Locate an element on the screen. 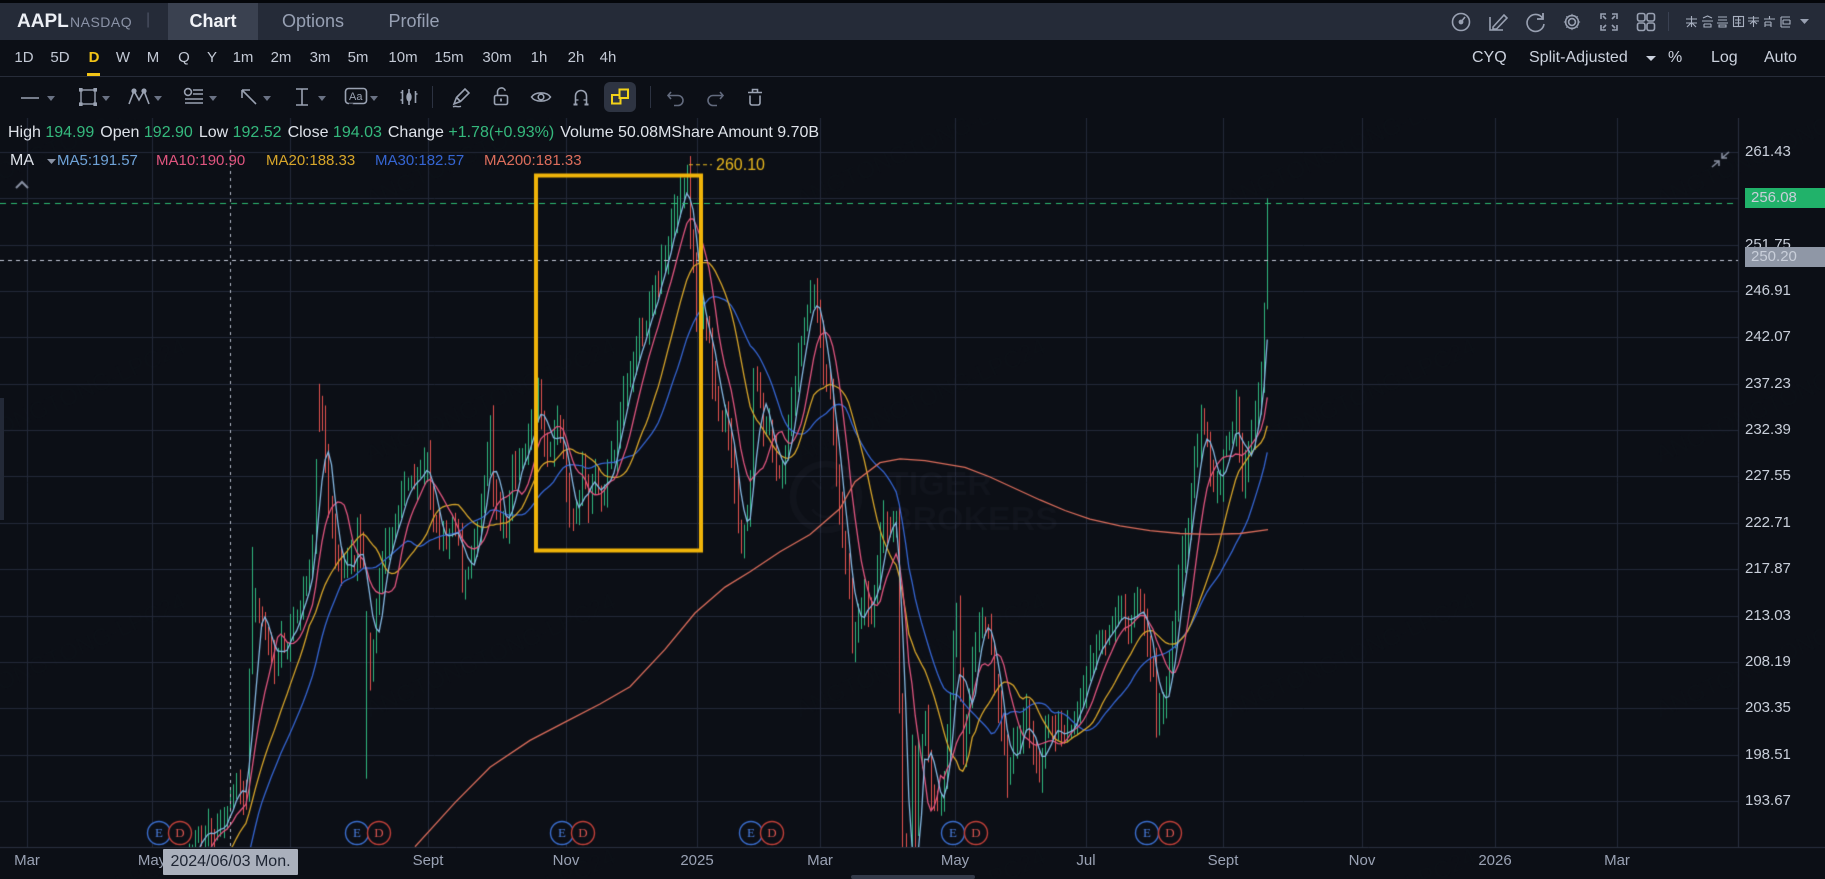  svg-text: Aa is located at coordinates (356, 97).